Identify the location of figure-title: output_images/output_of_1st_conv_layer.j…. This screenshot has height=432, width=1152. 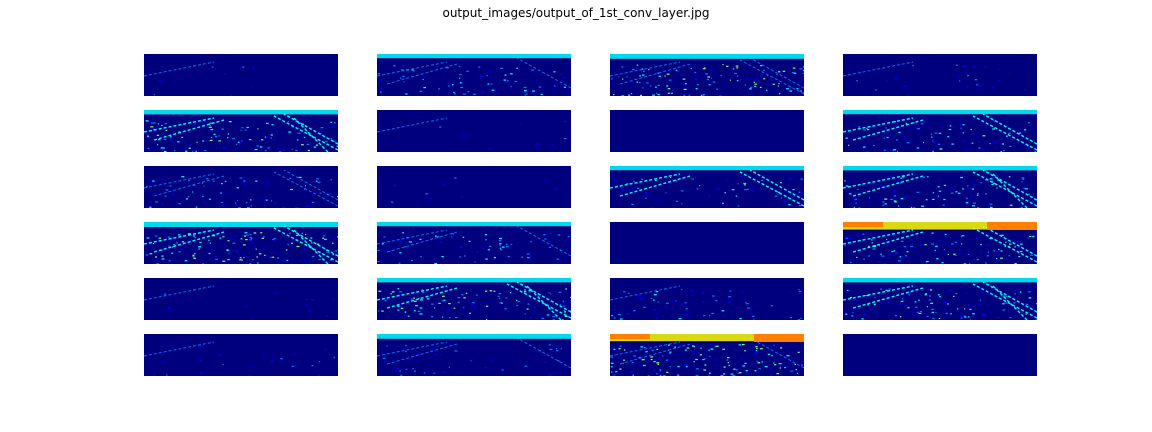
(576, 13).